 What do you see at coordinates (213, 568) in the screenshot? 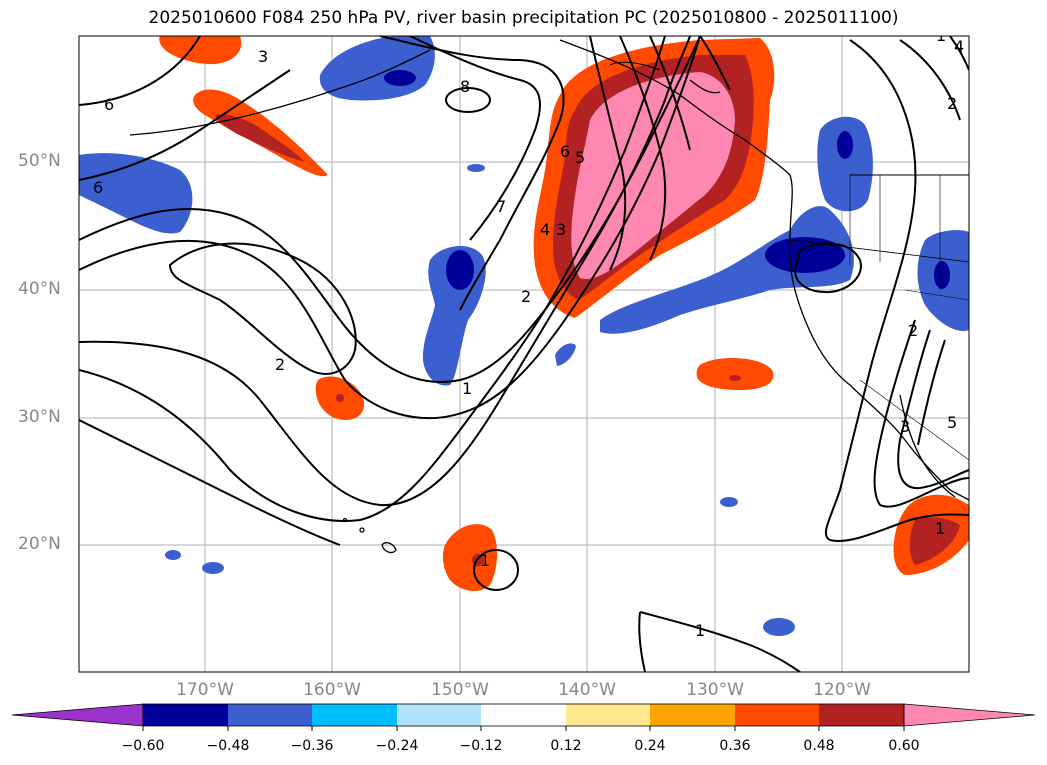
I see `negative-region-small-d` at bounding box center [213, 568].